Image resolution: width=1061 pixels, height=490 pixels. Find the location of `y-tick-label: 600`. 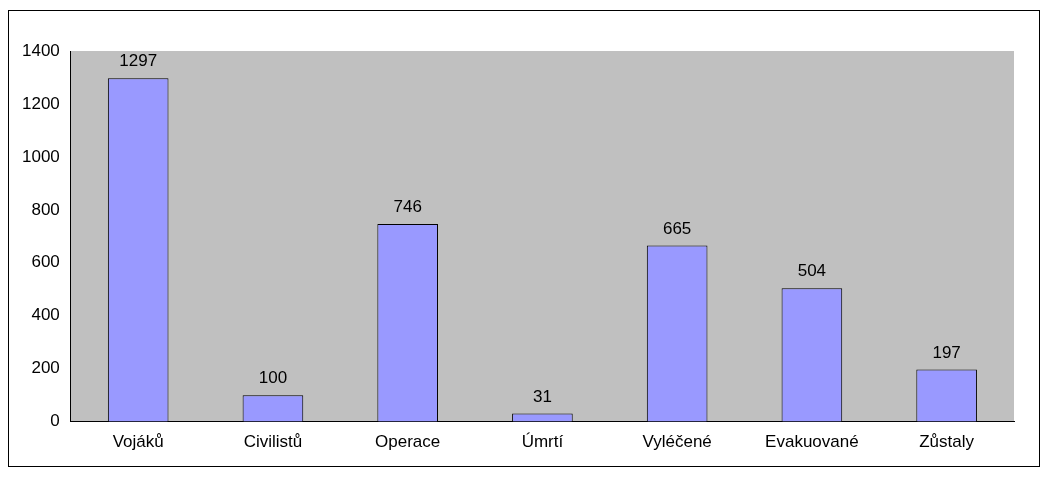

y-tick-label: 600 is located at coordinates (45, 262).